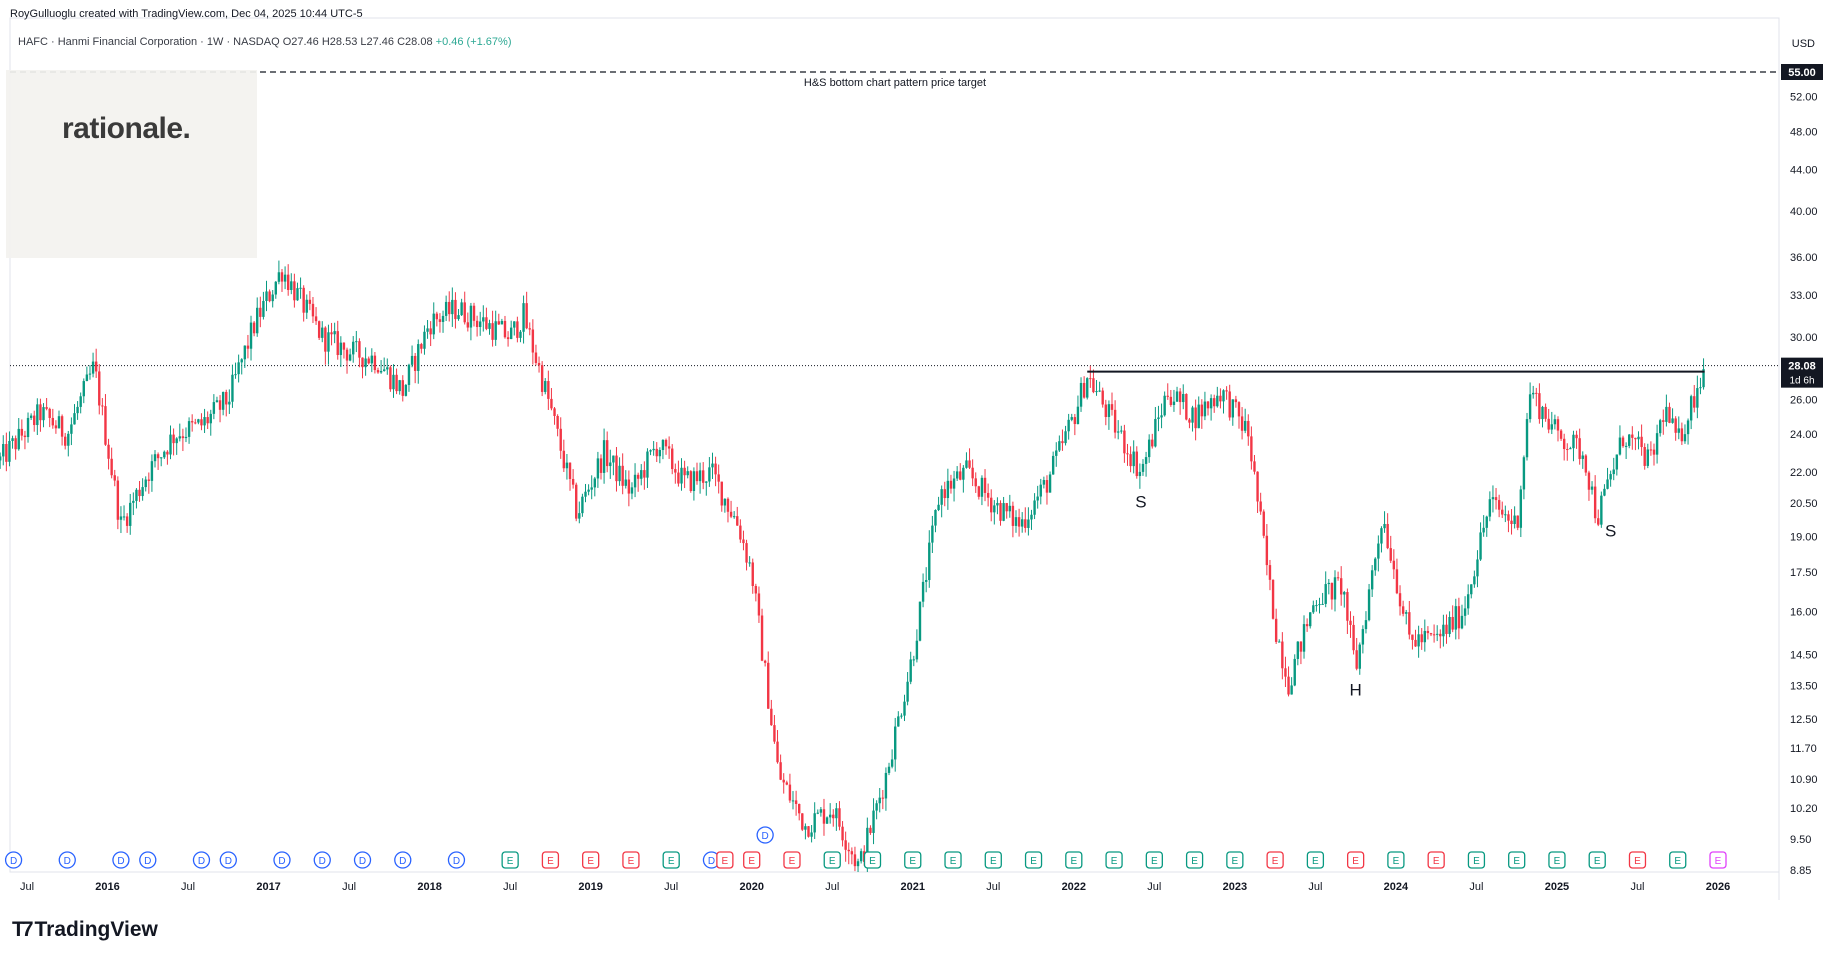 This screenshot has width=1835, height=958. I want to click on dividend-icon, so click(282, 860).